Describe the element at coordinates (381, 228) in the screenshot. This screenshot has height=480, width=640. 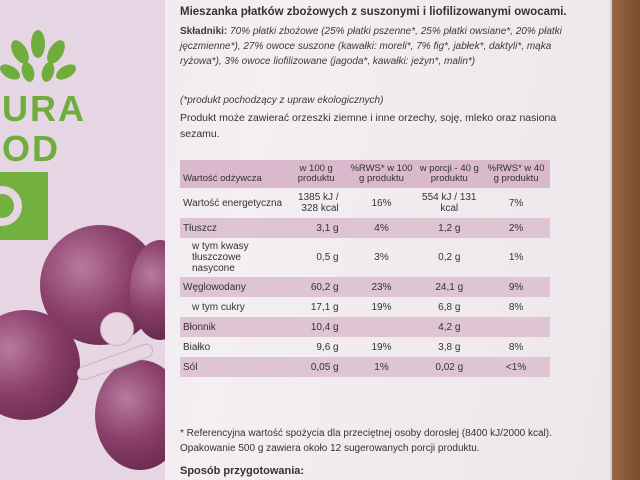
I see `nutrient-value: 4%` at that location.